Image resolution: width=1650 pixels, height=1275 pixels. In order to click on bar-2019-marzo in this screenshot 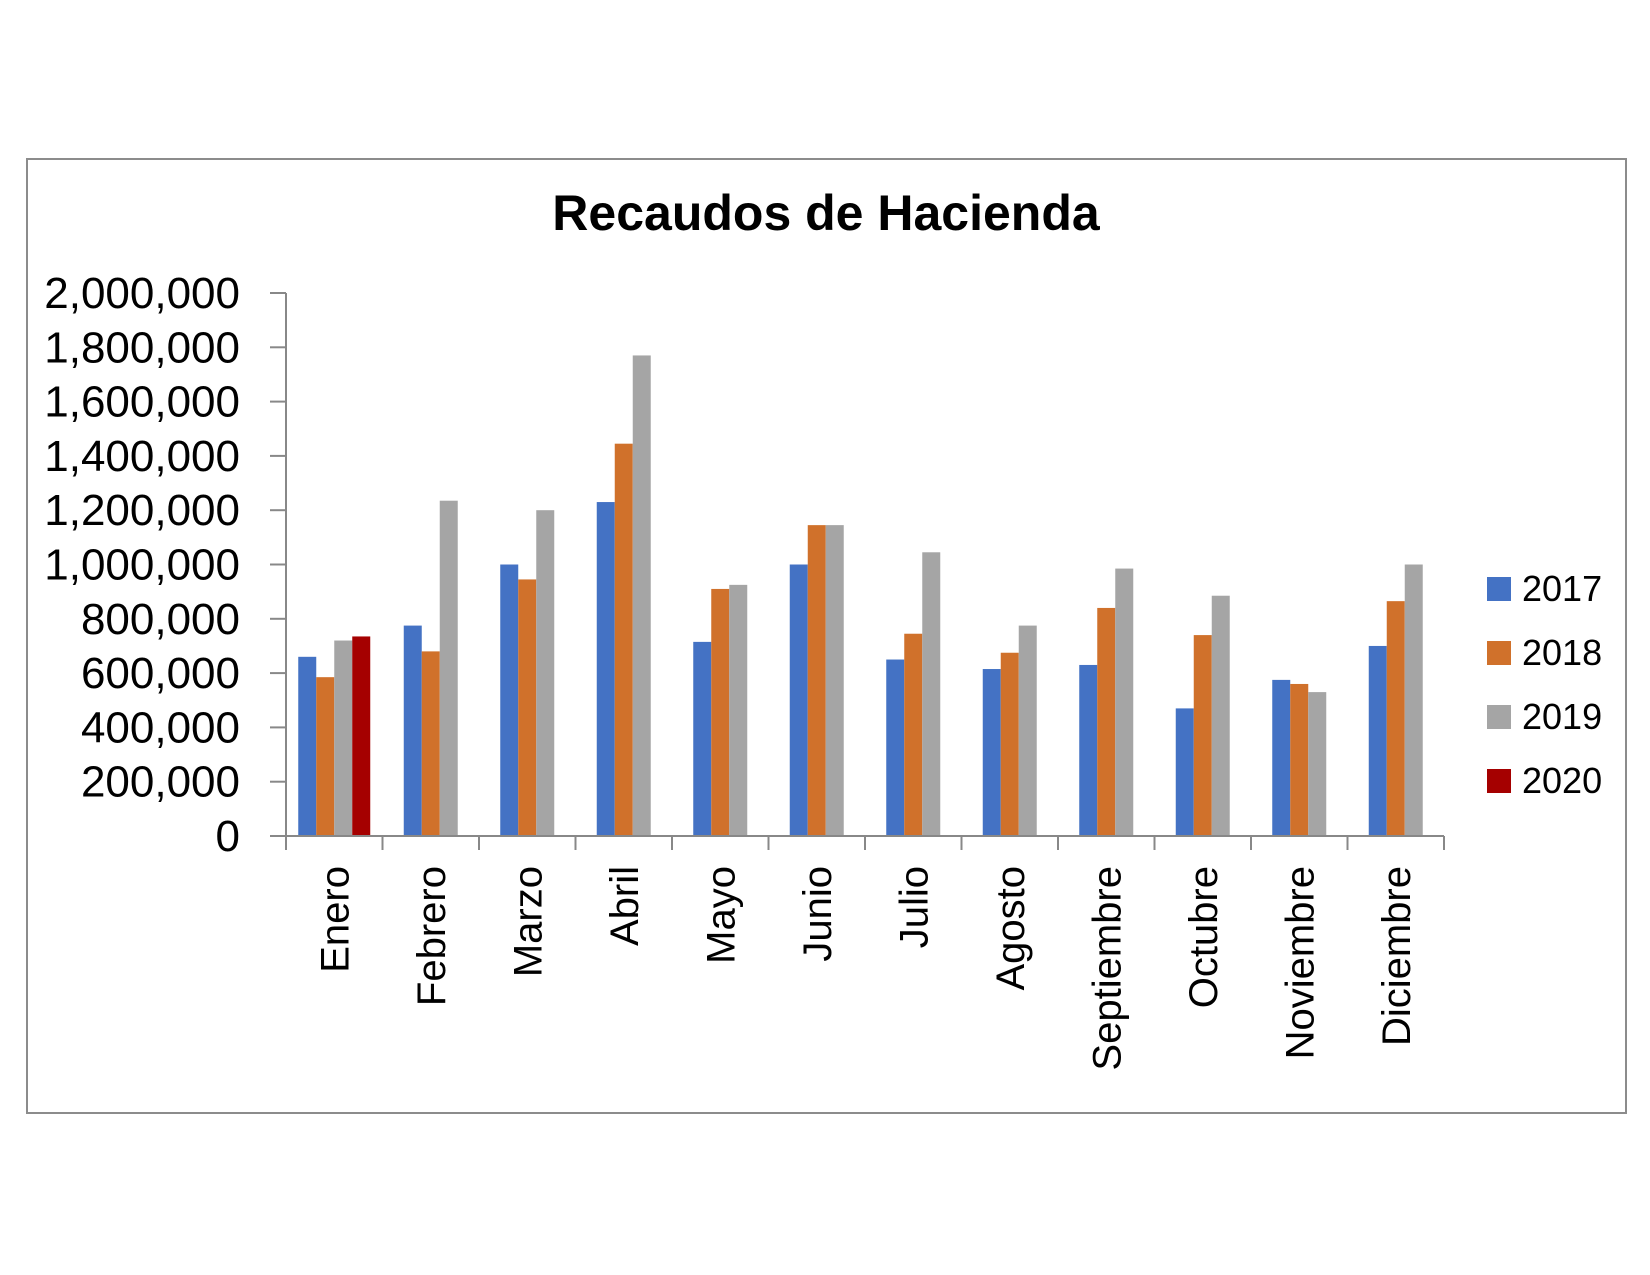, I will do `click(545, 673)`.